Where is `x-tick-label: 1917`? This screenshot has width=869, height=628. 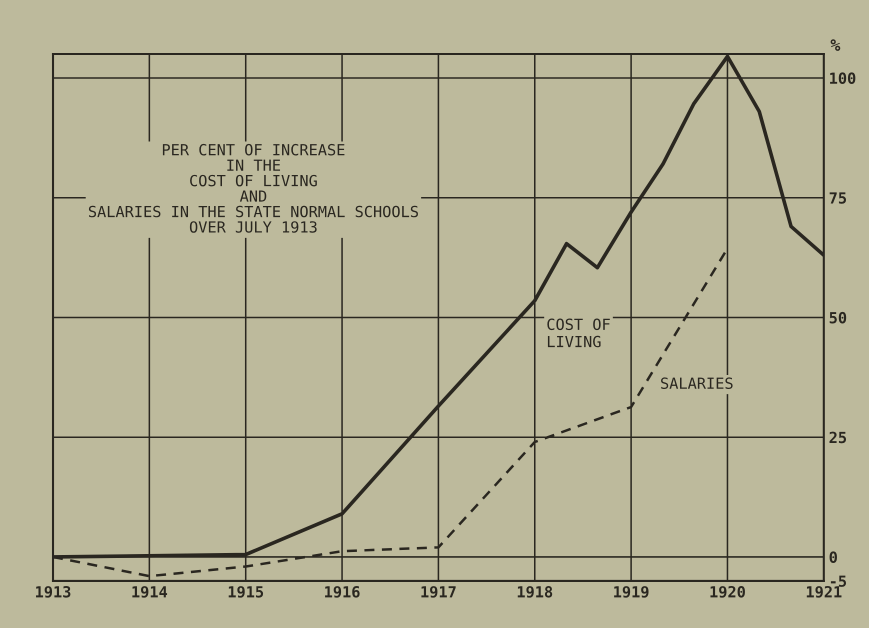 x-tick-label: 1917 is located at coordinates (438, 592).